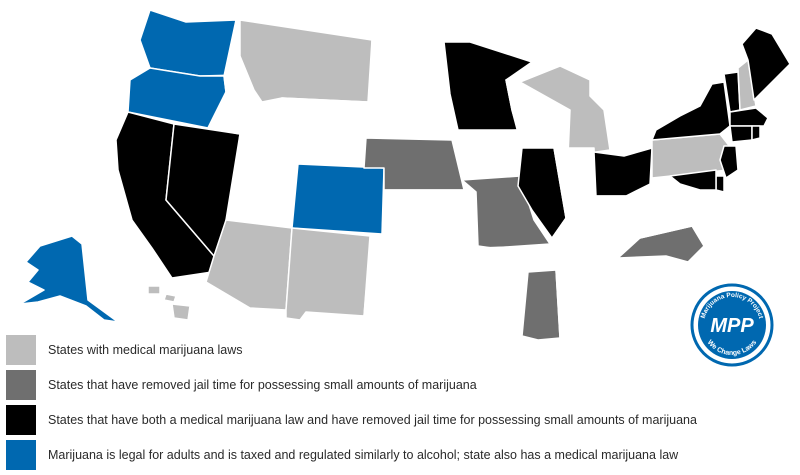 The height and width of the screenshot is (475, 800). I want to click on state-georgia, so click(621, 298).